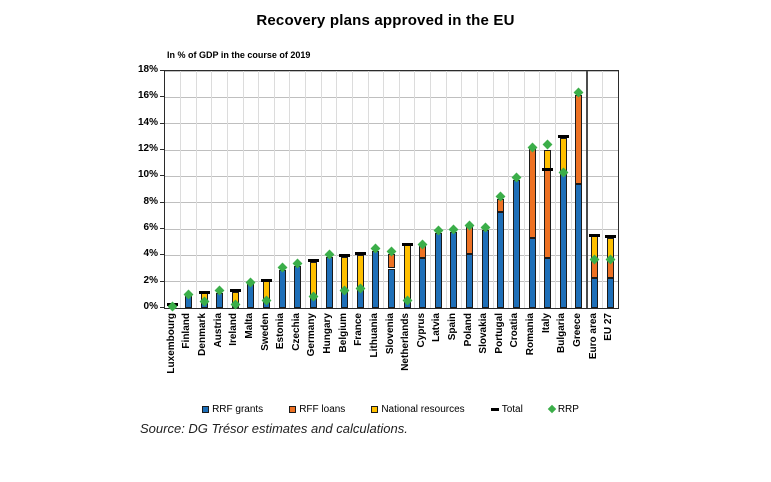 This screenshot has width=771, height=482. Describe the element at coordinates (234, 329) in the screenshot. I see `x-axis-category-label: Ireland` at that location.